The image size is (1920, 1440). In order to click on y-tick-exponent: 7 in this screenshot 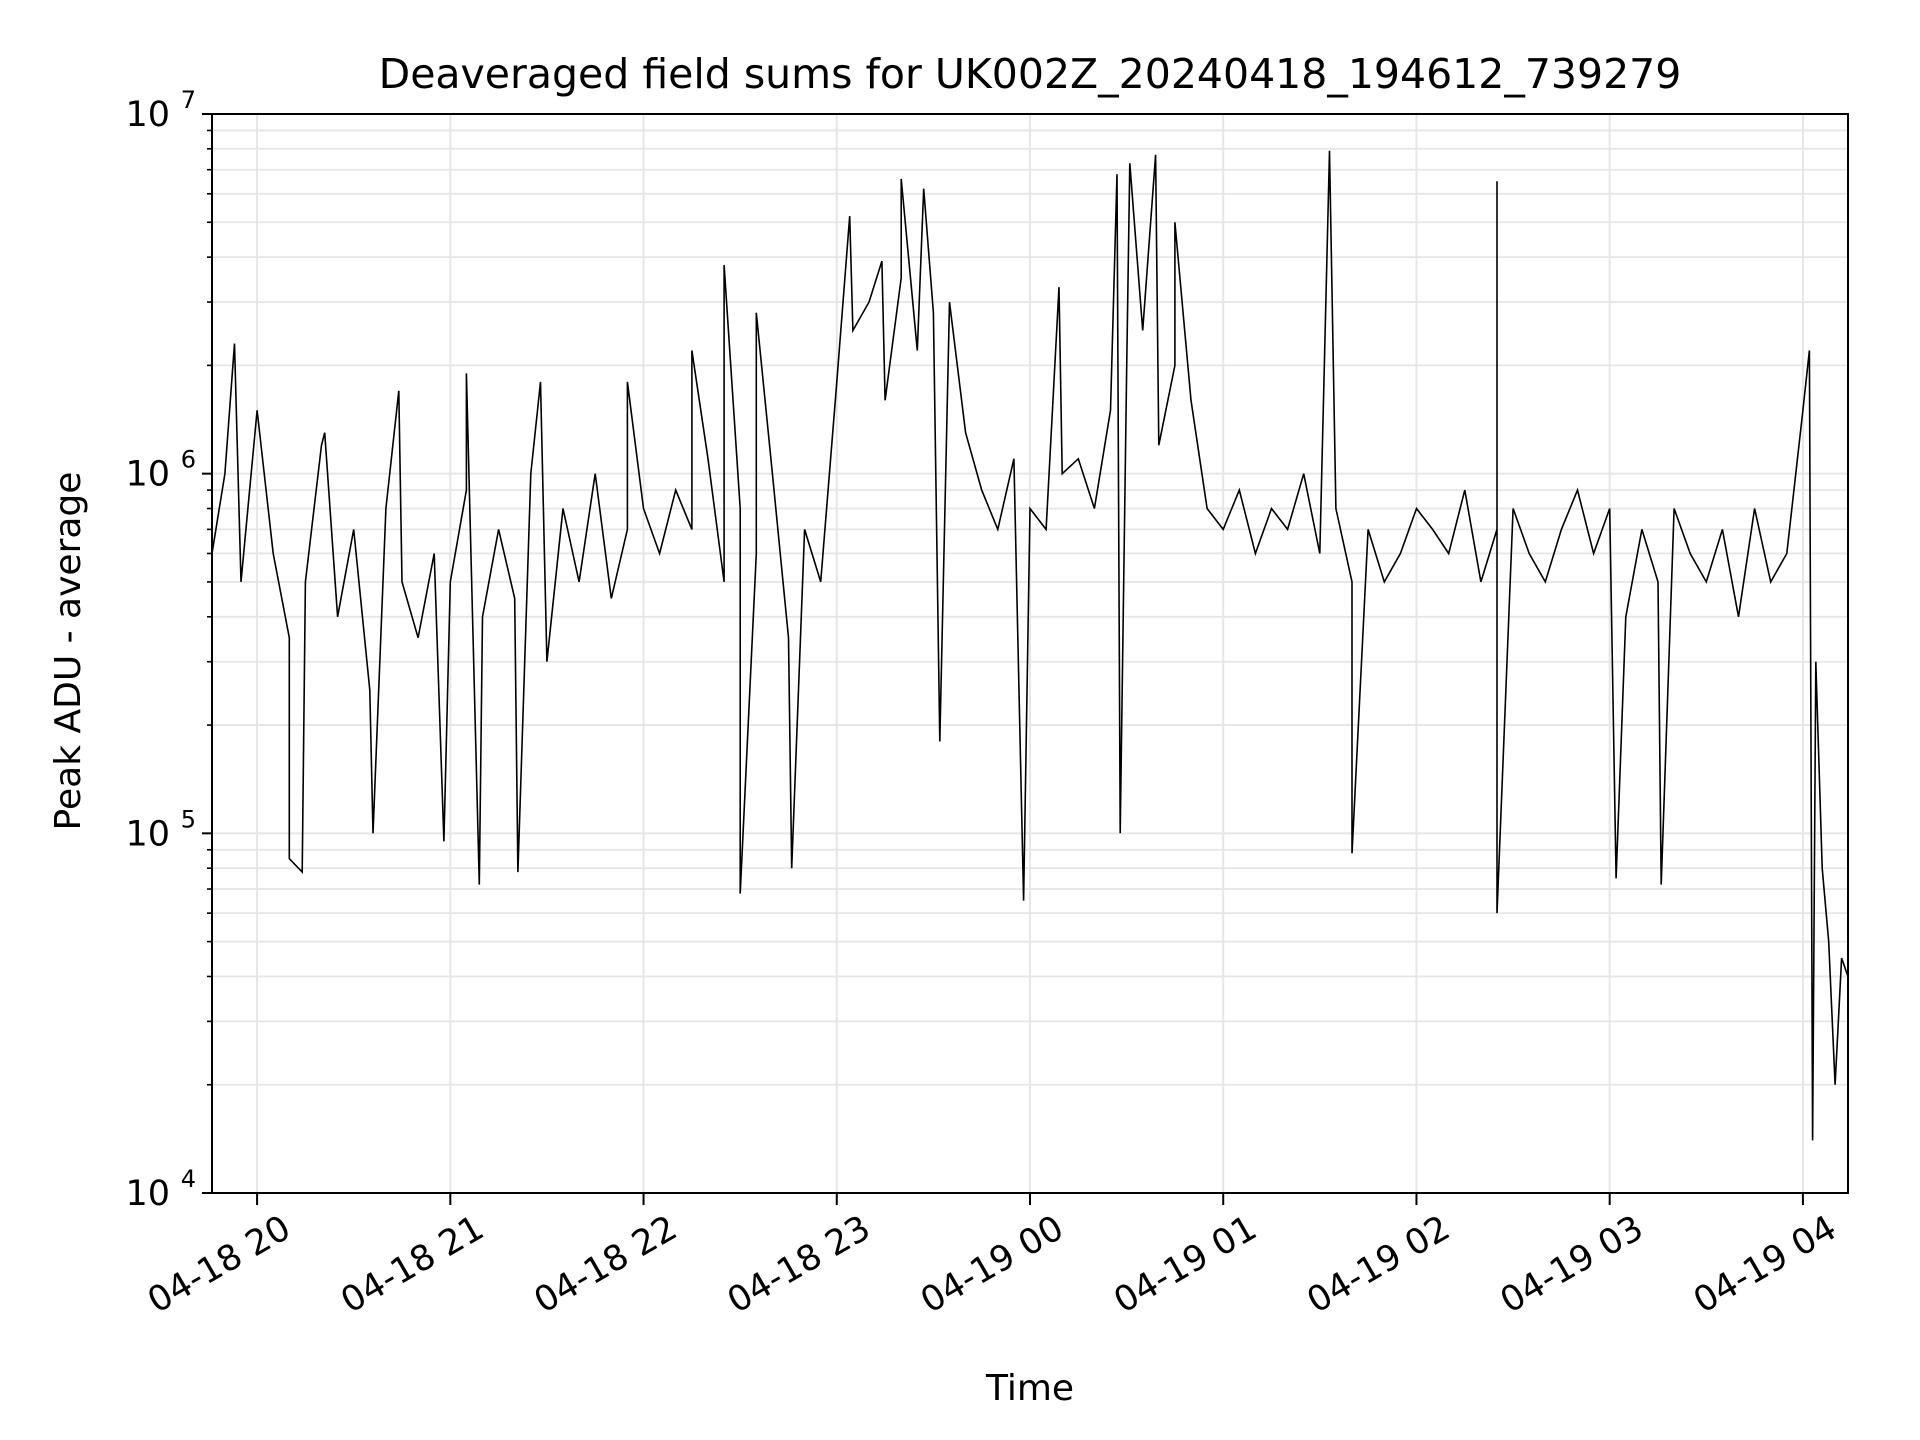, I will do `click(188, 100)`.